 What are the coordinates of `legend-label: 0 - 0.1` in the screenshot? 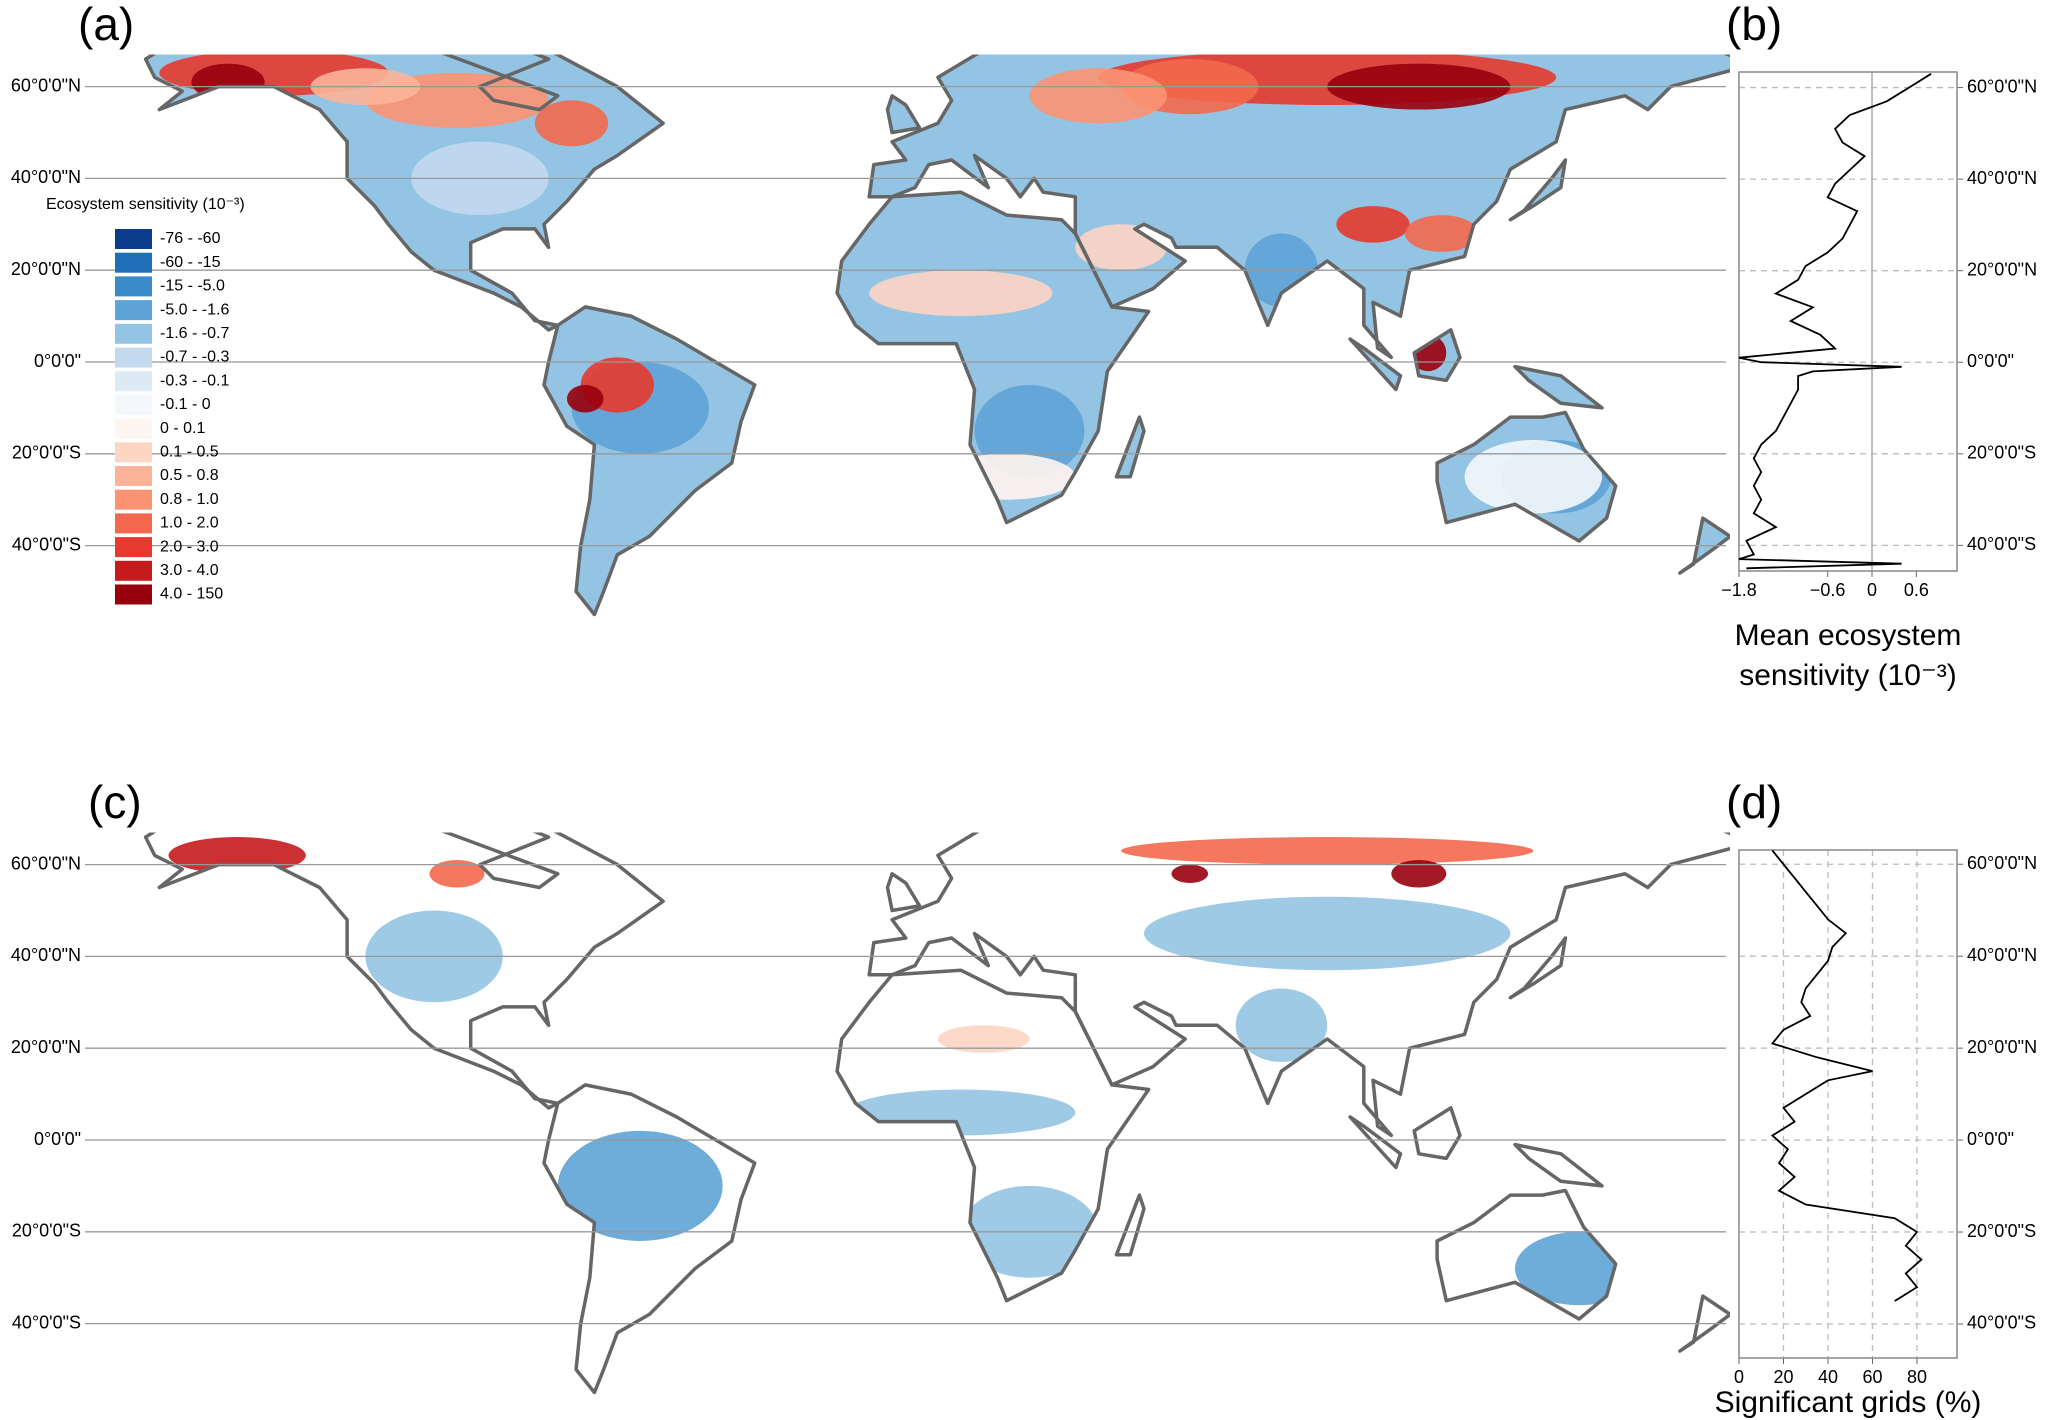 It's located at (182, 428).